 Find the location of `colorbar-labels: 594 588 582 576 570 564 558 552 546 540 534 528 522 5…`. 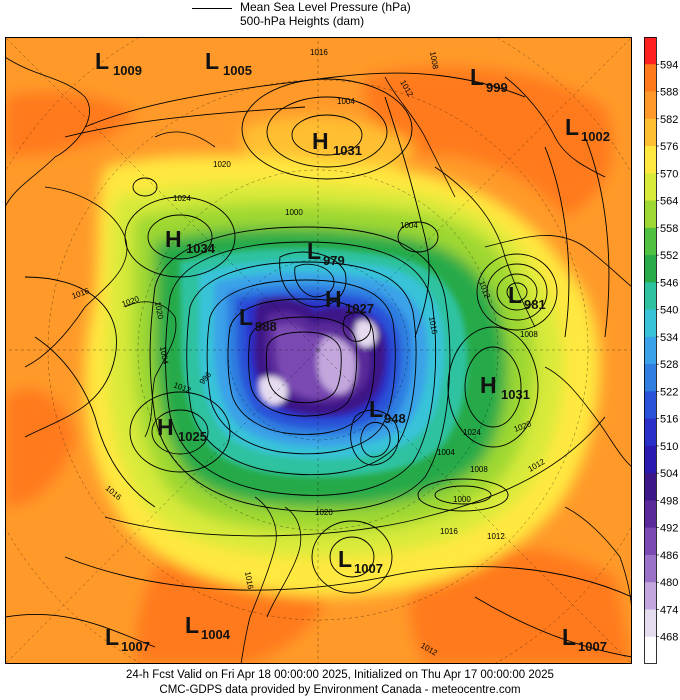

colorbar-labels: 594 588 582 576 570 564 558 552 546 540 534 528 522 5… is located at coordinates (667, 351).